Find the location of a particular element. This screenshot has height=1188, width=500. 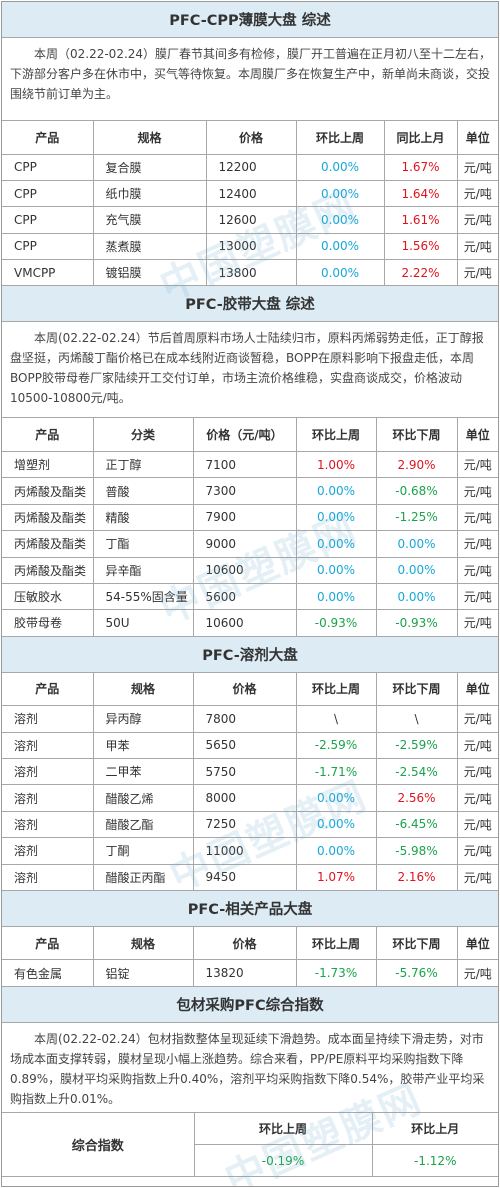

table-row: 溶剂 醋酸乙酯 7250 0.00% -6.45% 元/吨 is located at coordinates (250, 825).